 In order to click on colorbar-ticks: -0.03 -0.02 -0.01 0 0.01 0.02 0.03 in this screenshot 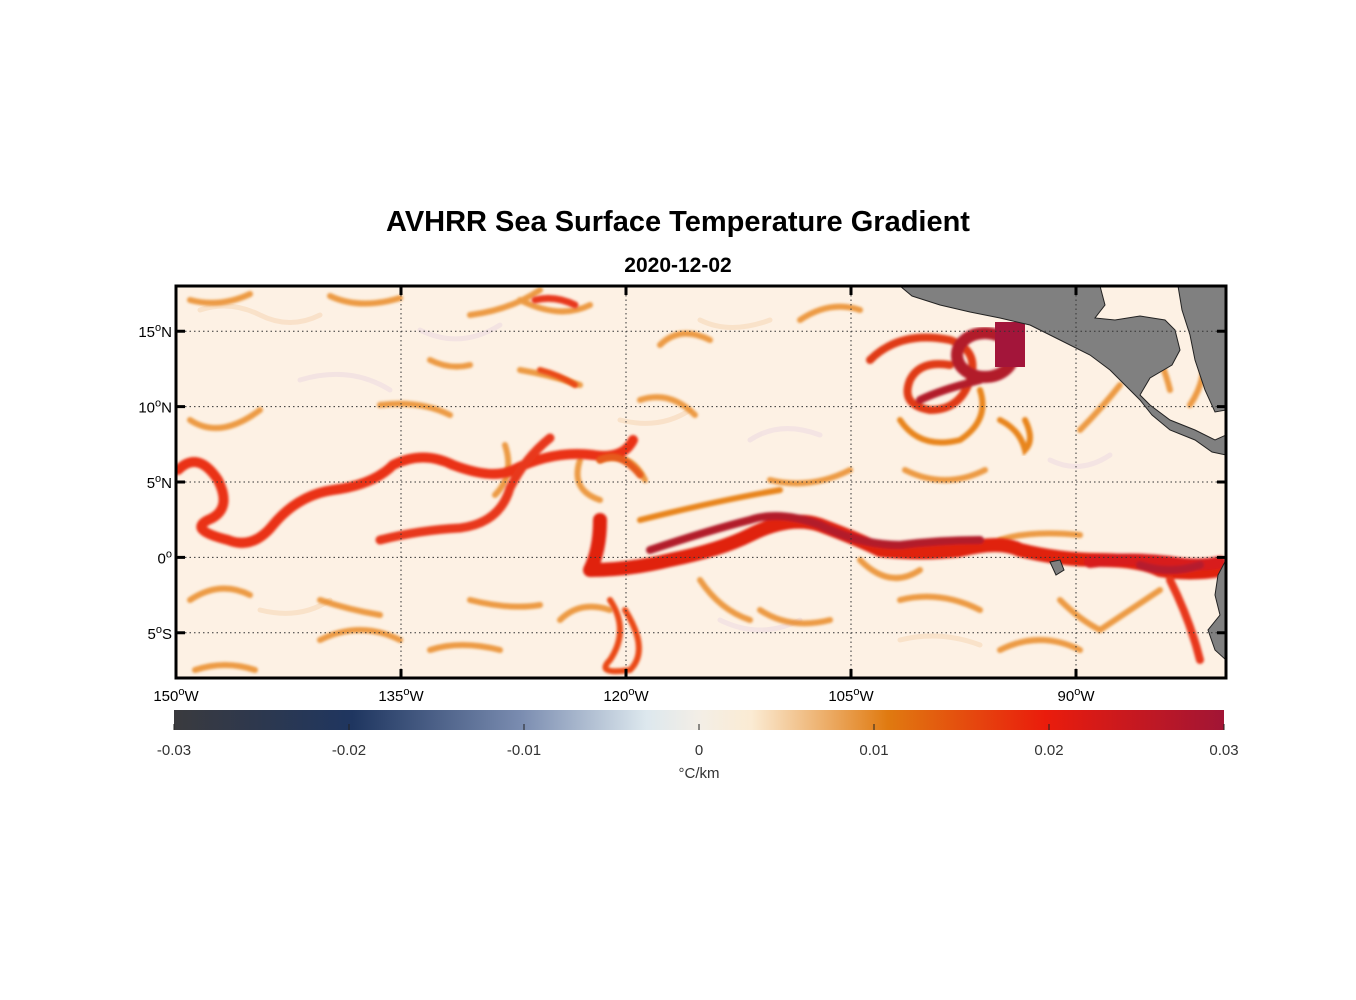, I will do `click(698, 741)`.